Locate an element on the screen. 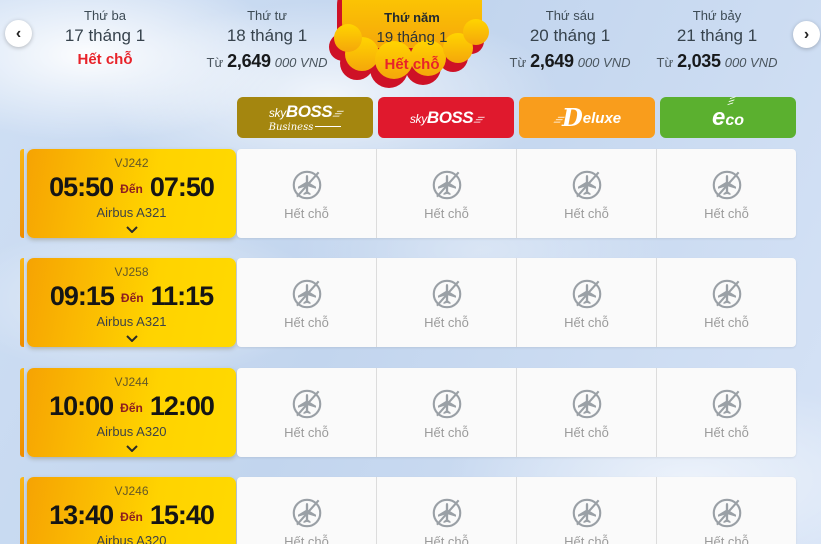 This screenshot has height=544, width=821. flight-code: VJ258 is located at coordinates (131, 272).